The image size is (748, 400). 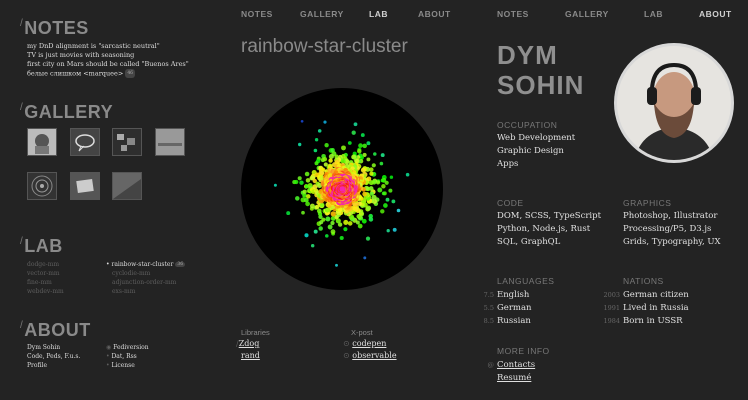 I want to click on library-link: rand, so click(x=250, y=355).